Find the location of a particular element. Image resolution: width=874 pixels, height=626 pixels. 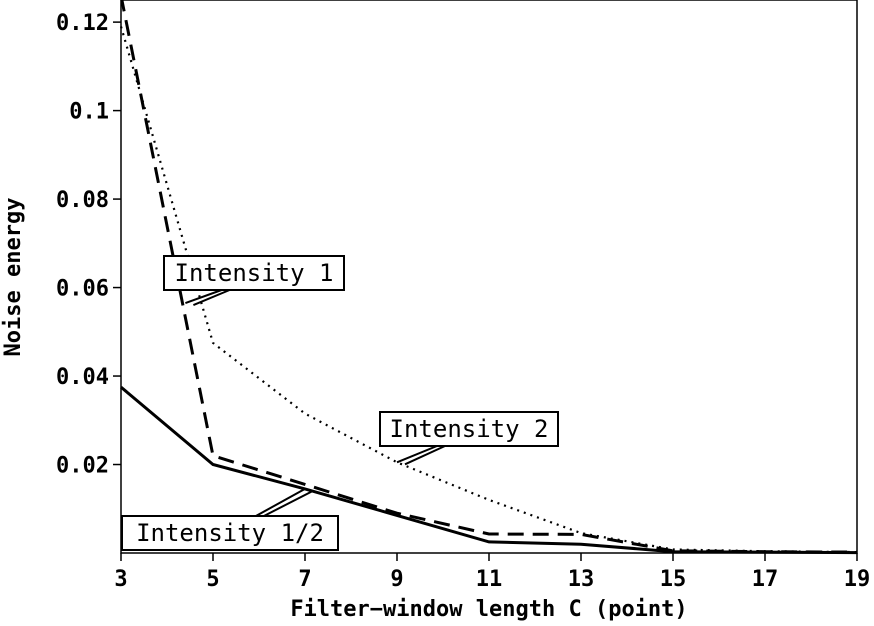

x-tick-label: 11 is located at coordinates (489, 579).